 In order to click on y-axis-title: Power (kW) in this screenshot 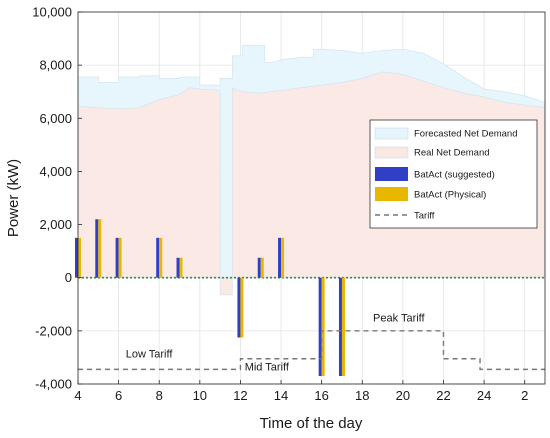, I will do `click(13, 198)`.